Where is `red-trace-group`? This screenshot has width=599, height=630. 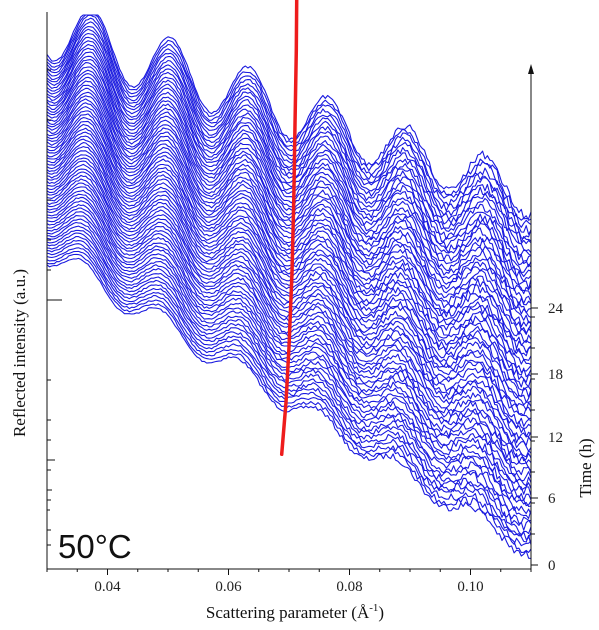
red-trace-group is located at coordinates (289, 228).